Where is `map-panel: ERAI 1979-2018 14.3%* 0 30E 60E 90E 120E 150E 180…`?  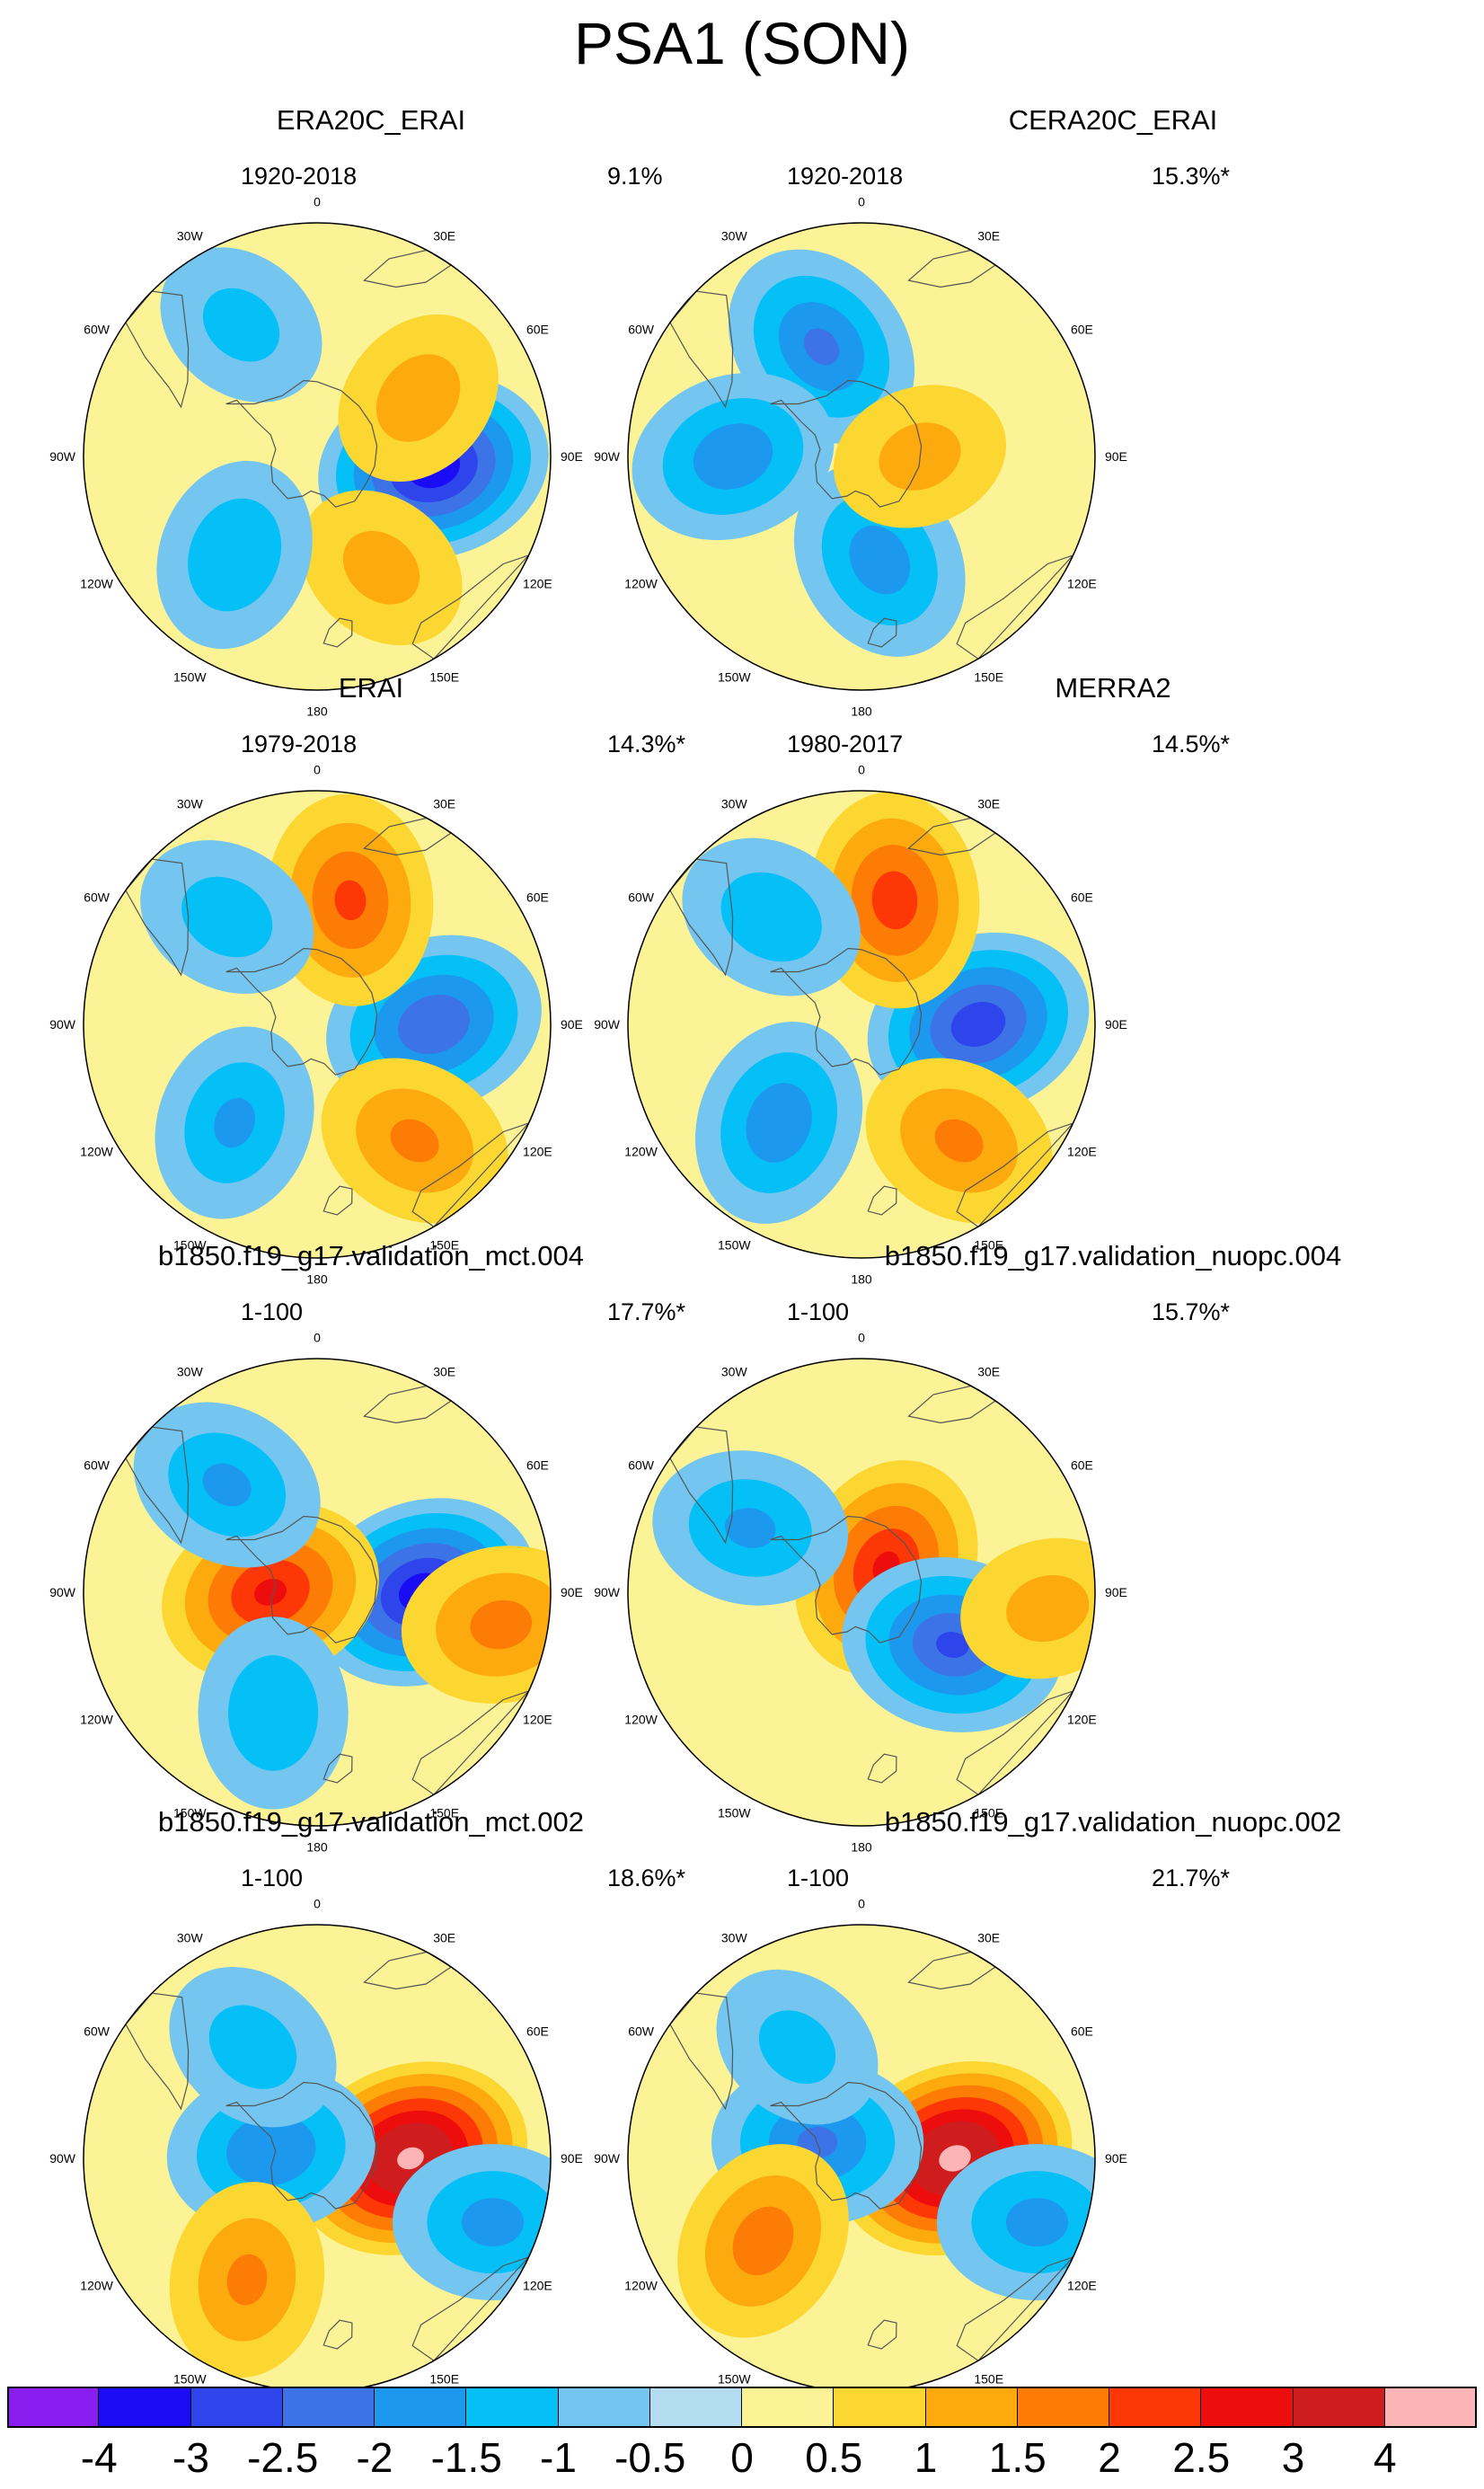 map-panel: ERAI 1979-2018 14.3%* 0 30E 60E 90E 120E 150E 180… is located at coordinates (371, 979).